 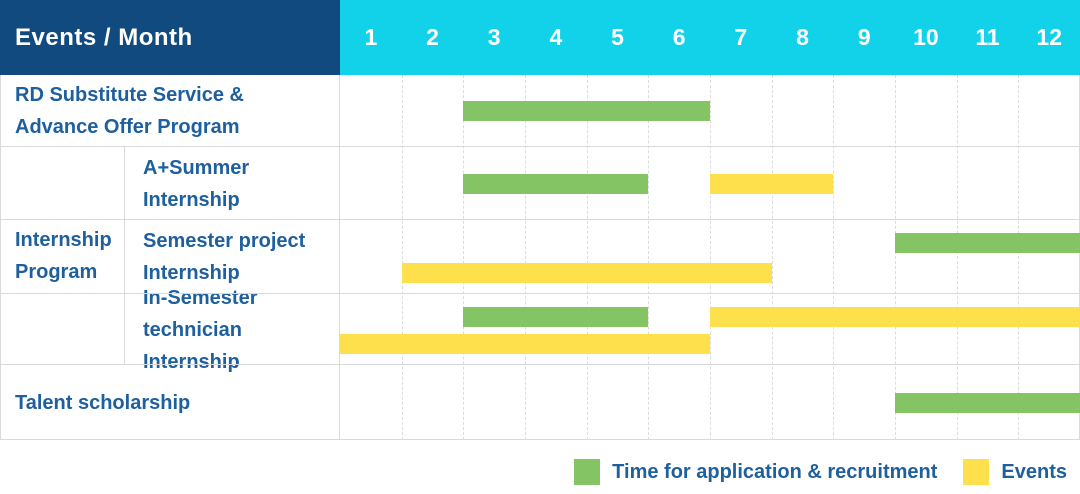 What do you see at coordinates (432, 37) in the screenshot?
I see `month-label-2: 2` at bounding box center [432, 37].